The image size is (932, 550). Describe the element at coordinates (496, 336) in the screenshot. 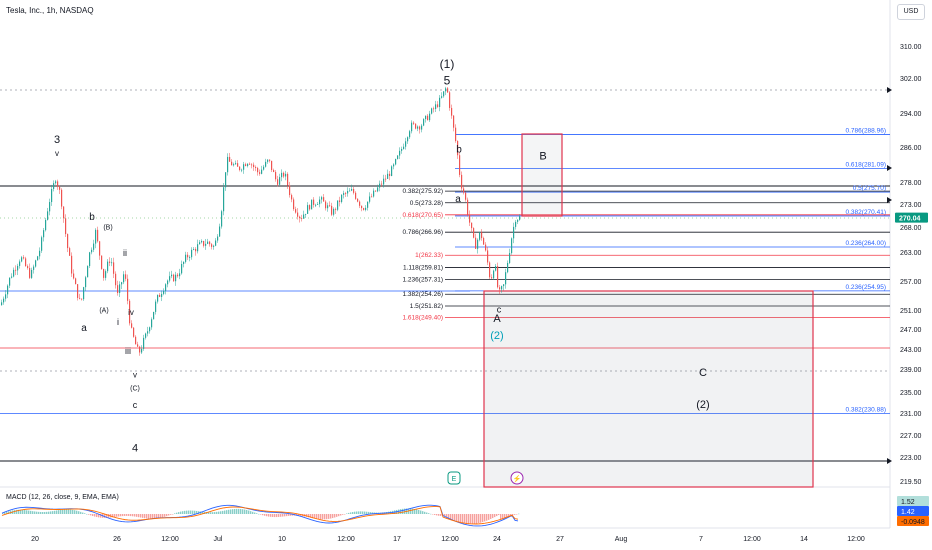

I see `wave-label: (2)` at that location.